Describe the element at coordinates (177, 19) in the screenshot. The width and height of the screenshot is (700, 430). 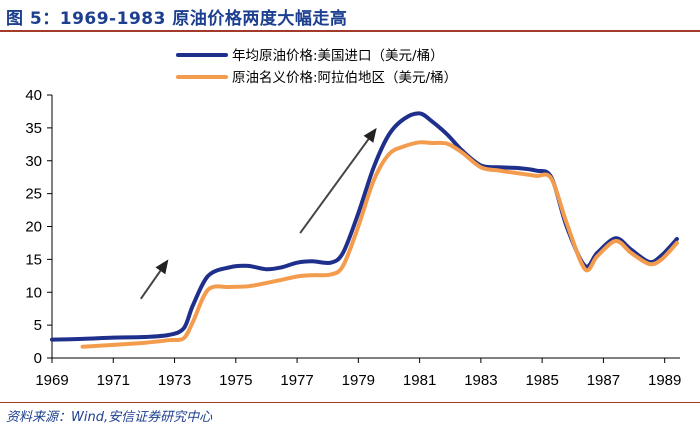
I see `chart-title: 图 5：1969-1983 原油价格两度大幅走高` at that location.